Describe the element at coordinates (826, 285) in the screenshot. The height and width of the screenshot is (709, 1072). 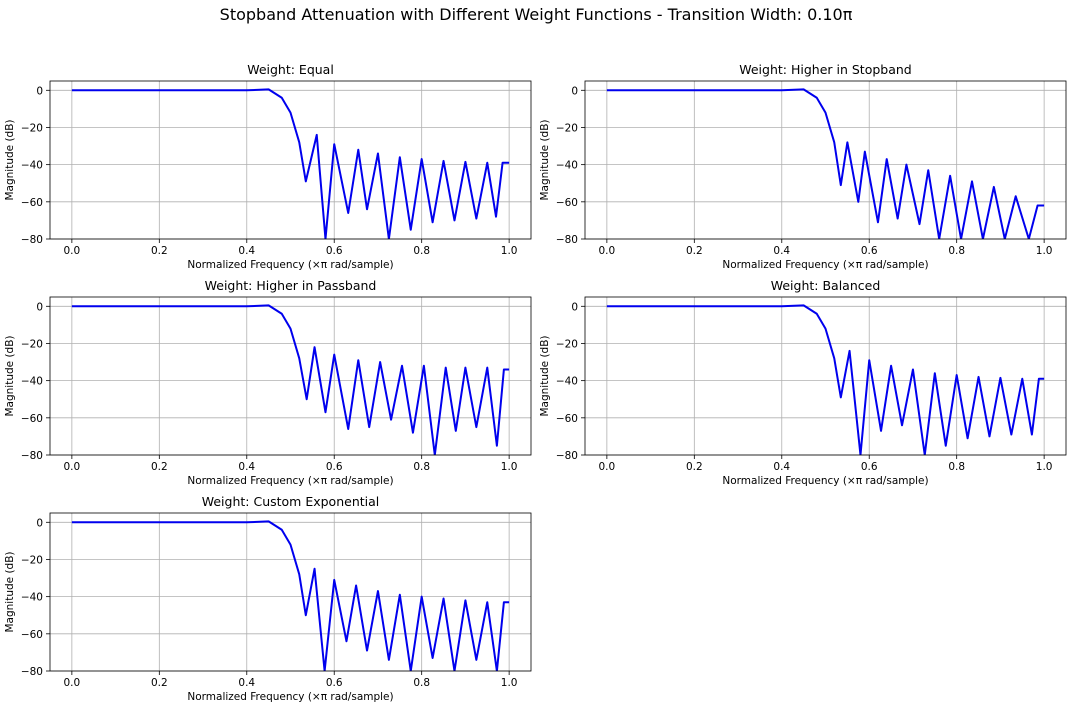
I see `subplot-title: Weight: Balanced` at that location.